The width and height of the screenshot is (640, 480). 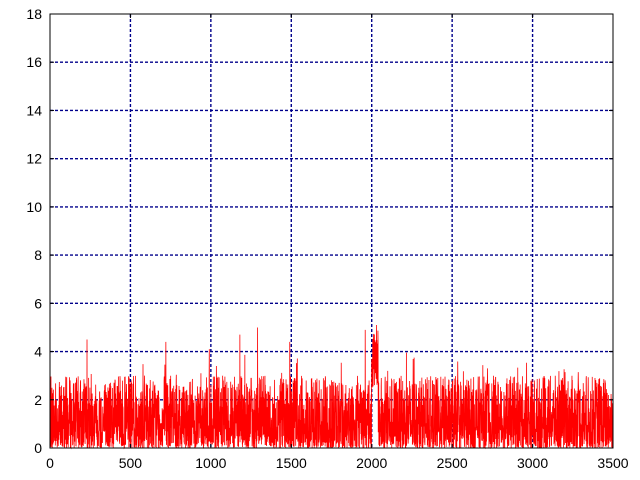 What do you see at coordinates (38, 303) in the screenshot?
I see `y-tick-label: 6` at bounding box center [38, 303].